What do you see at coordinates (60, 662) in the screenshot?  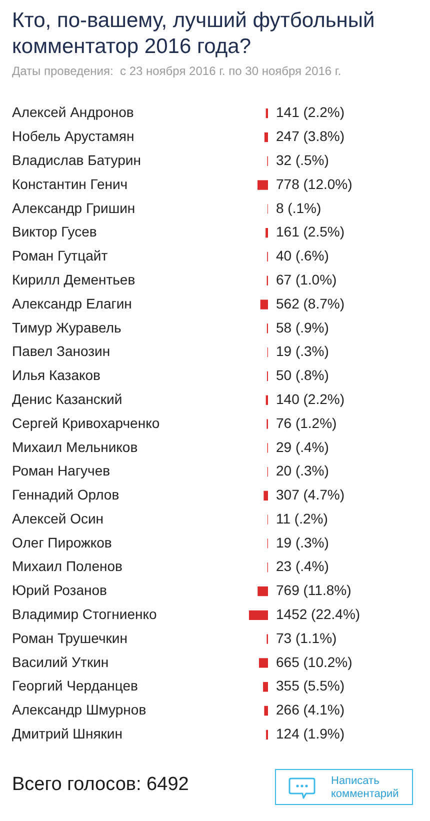 I see `y-tick-label: Василий Уткин` at bounding box center [60, 662].